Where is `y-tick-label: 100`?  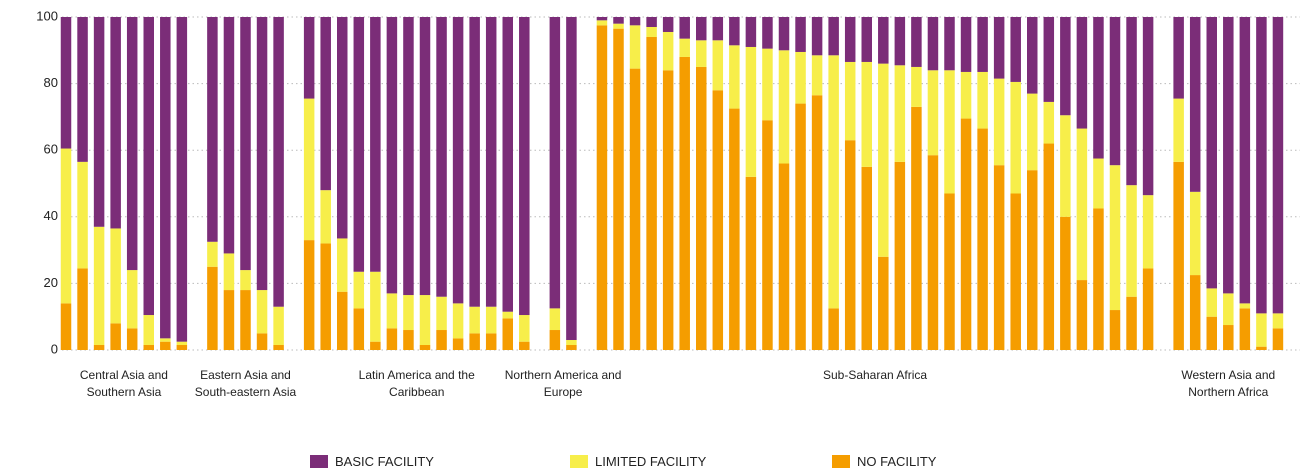
y-tick-label: 100 is located at coordinates (47, 15).